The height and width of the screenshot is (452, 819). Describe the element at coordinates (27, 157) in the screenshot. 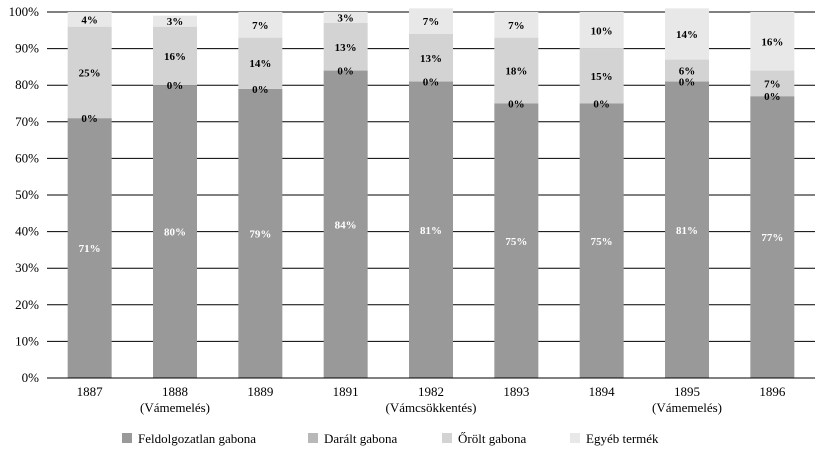

I see `y-tick-label: 60%` at that location.